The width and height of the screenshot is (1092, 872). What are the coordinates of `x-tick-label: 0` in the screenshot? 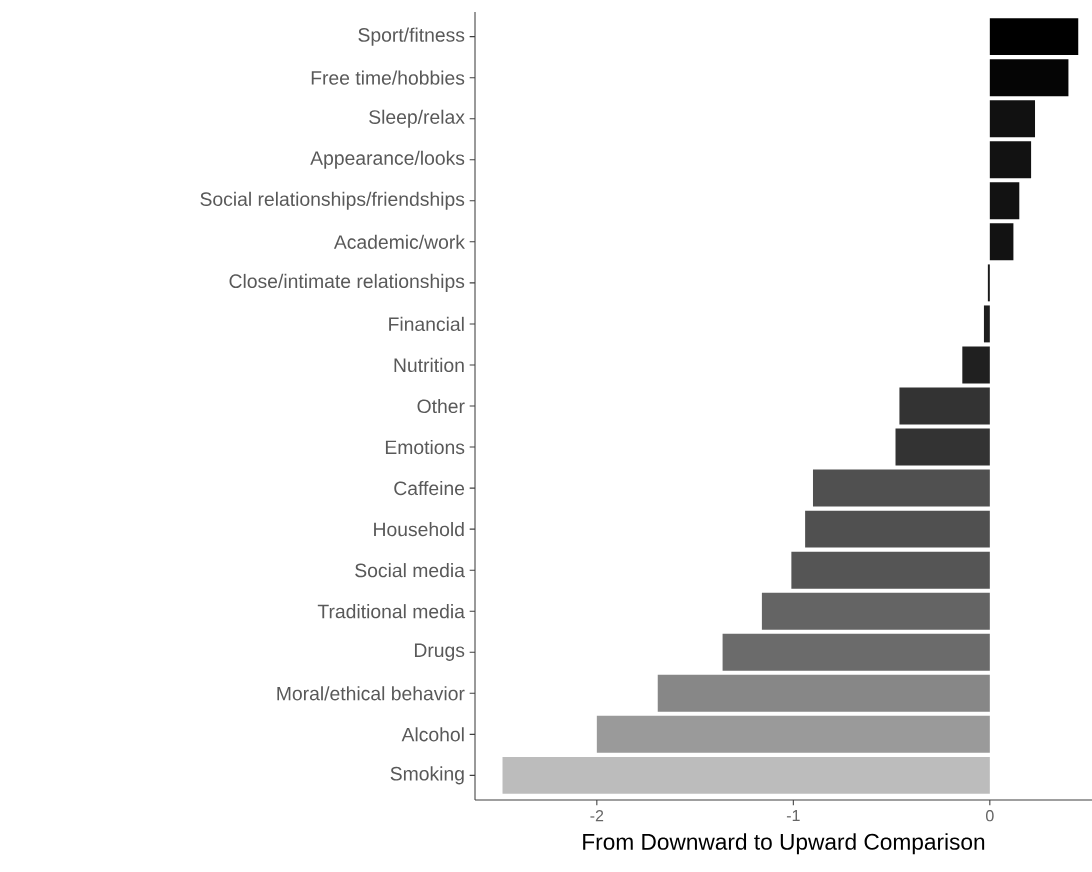 It's located at (990, 816).